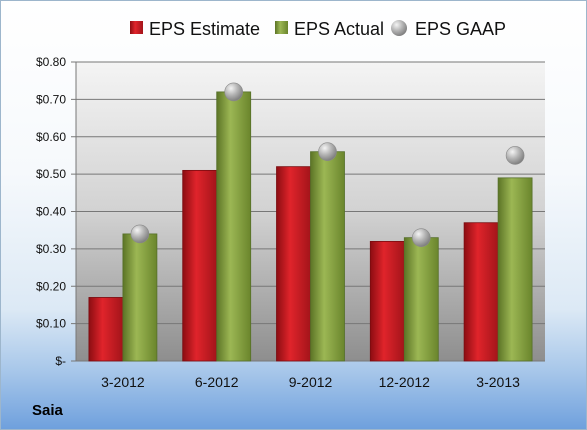  I want to click on y-tick-label: $0.20, so click(51, 286).